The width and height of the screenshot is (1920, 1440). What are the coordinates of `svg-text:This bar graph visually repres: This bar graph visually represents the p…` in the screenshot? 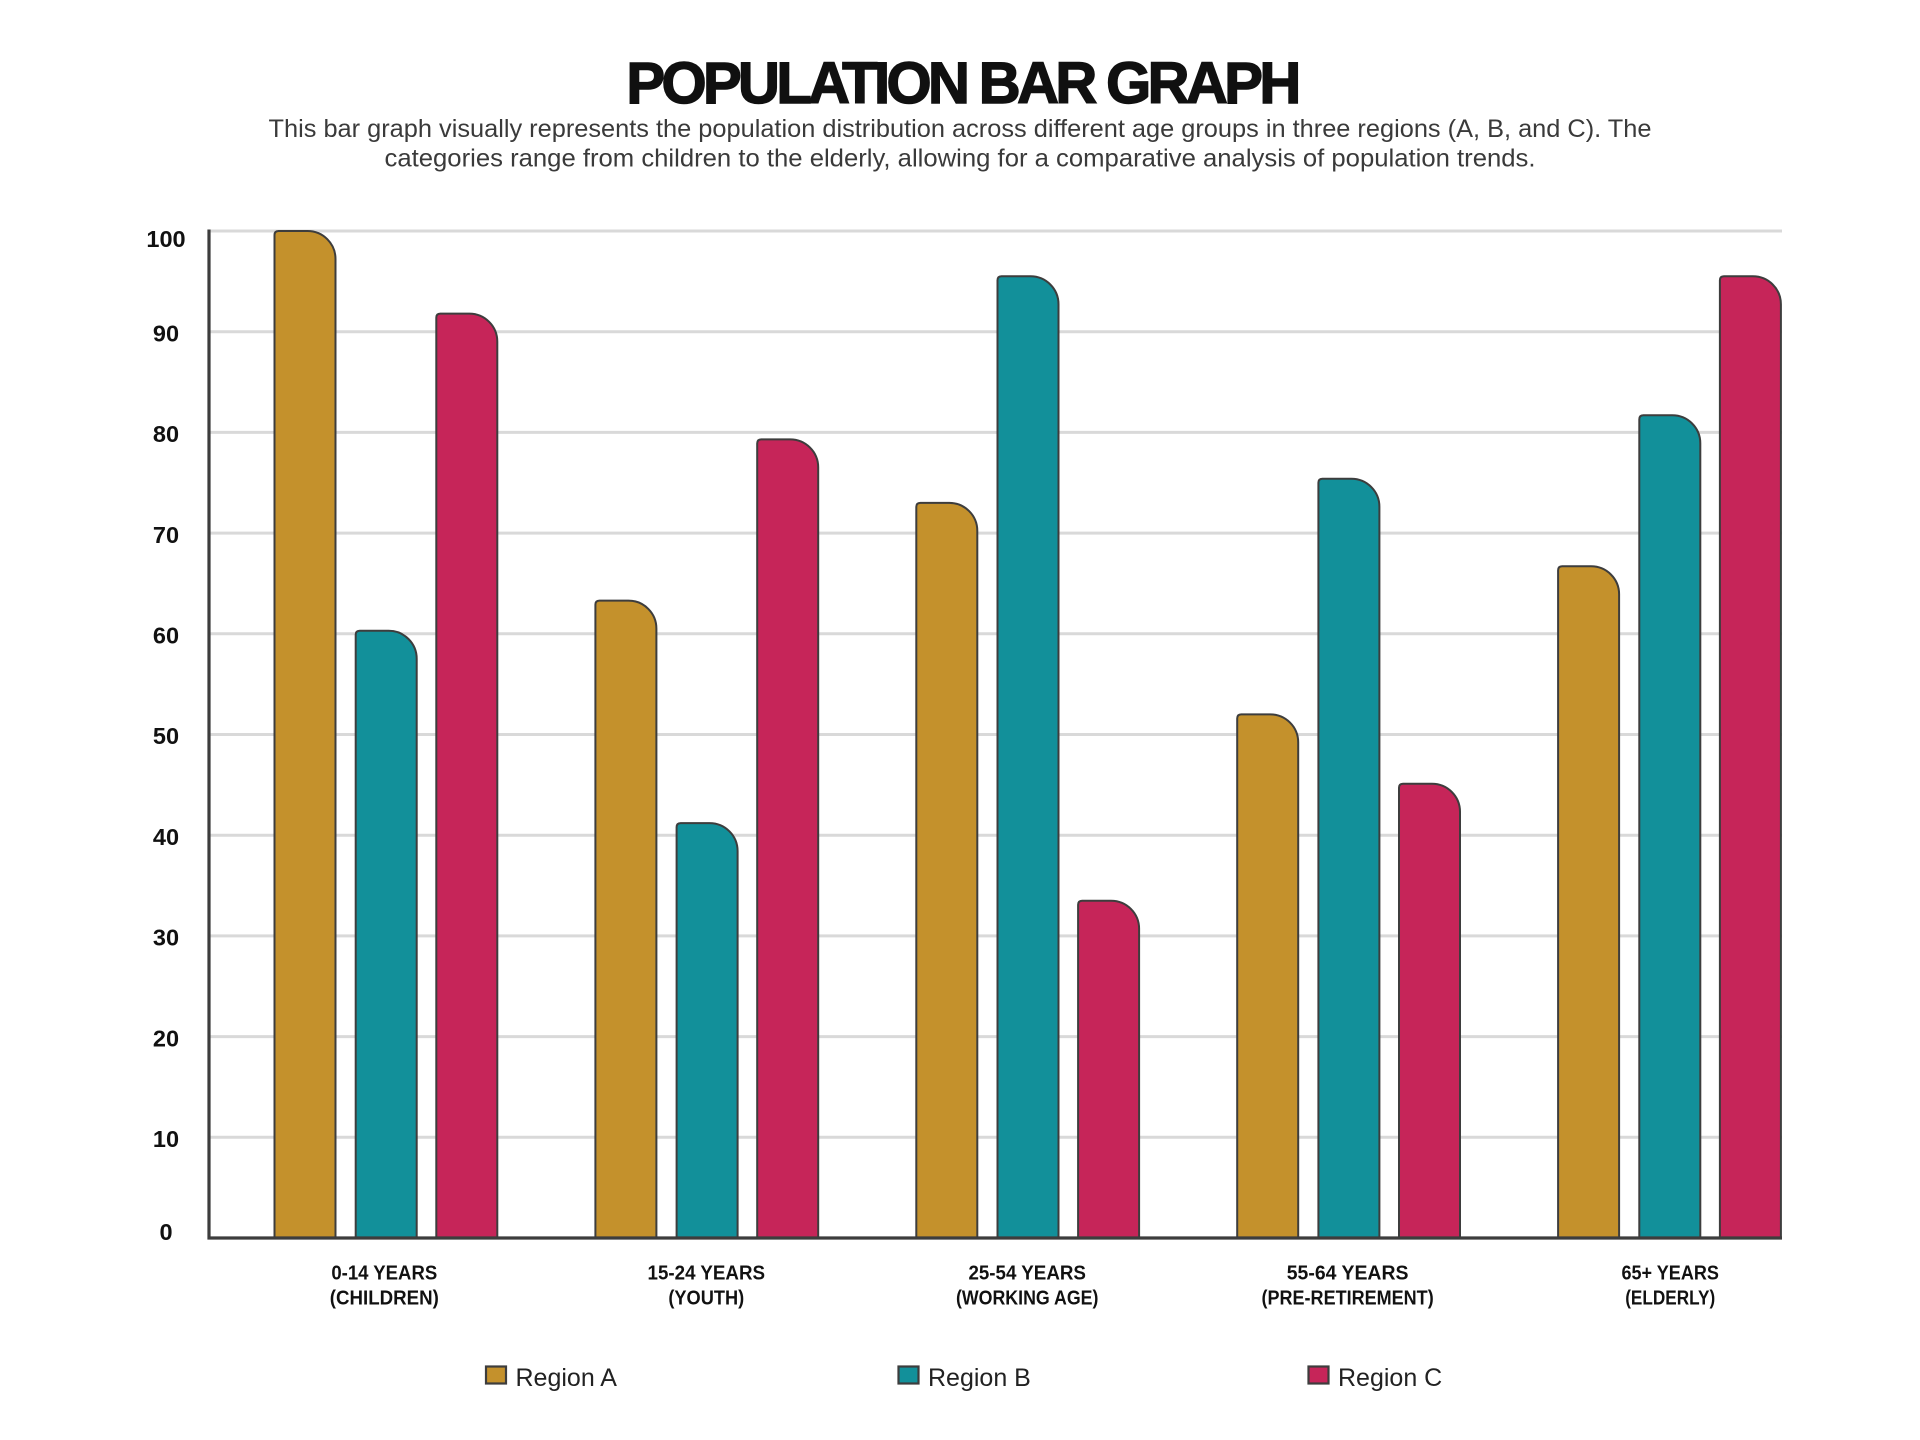 It's located at (960, 129).